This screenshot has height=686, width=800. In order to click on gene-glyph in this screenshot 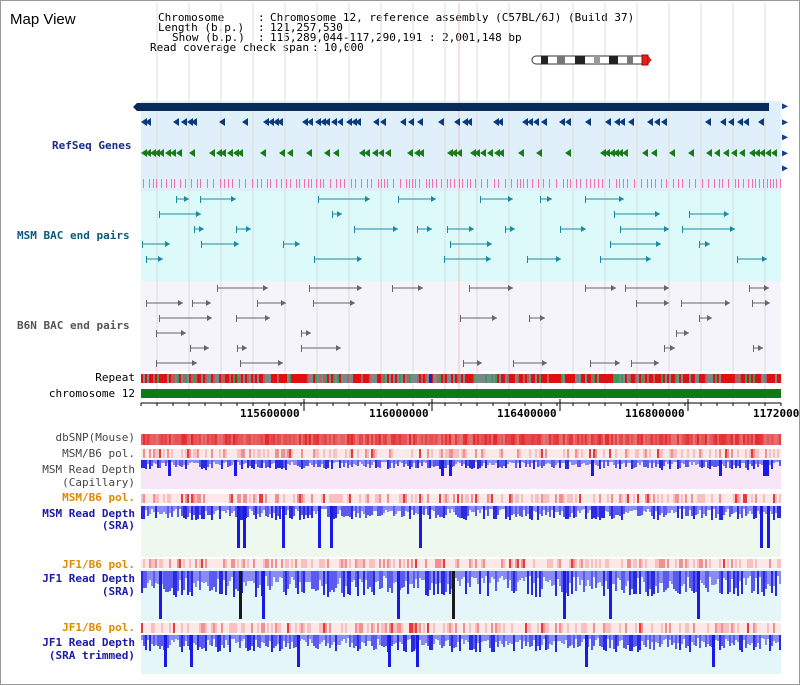, I will do `click(762, 153)`.